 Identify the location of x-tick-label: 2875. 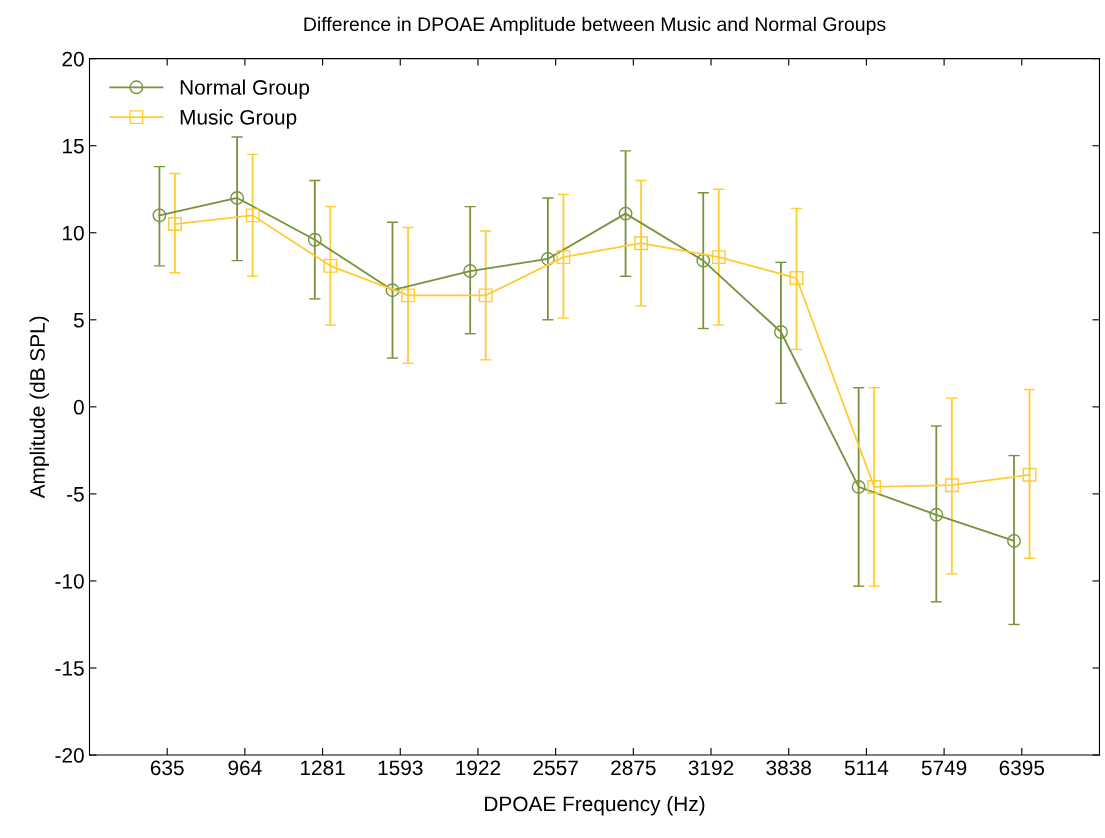
(633, 768).